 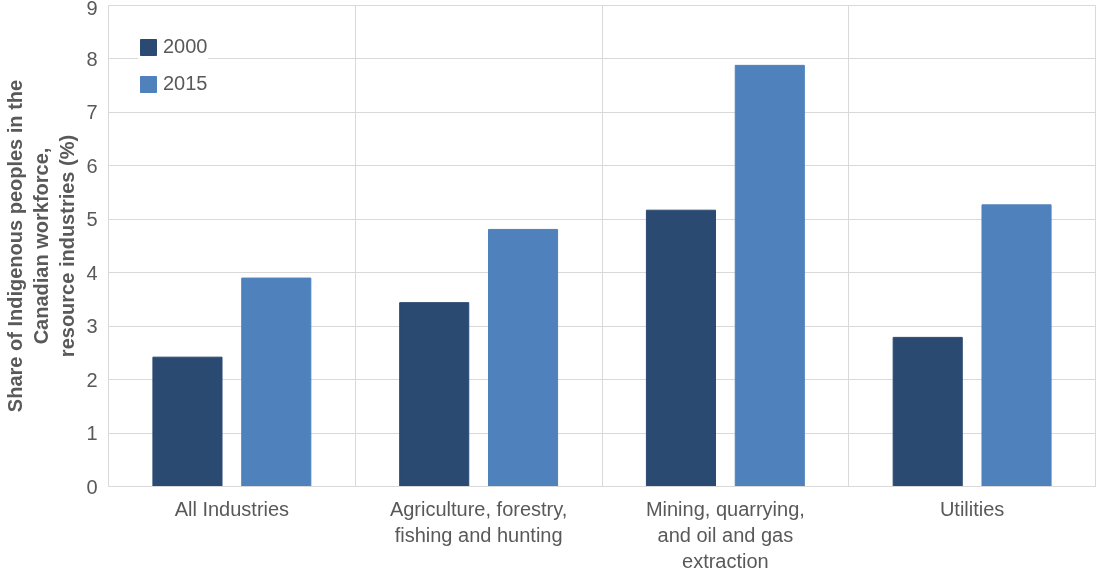 What do you see at coordinates (92, 219) in the screenshot?
I see `y-tick-label: 5` at bounding box center [92, 219].